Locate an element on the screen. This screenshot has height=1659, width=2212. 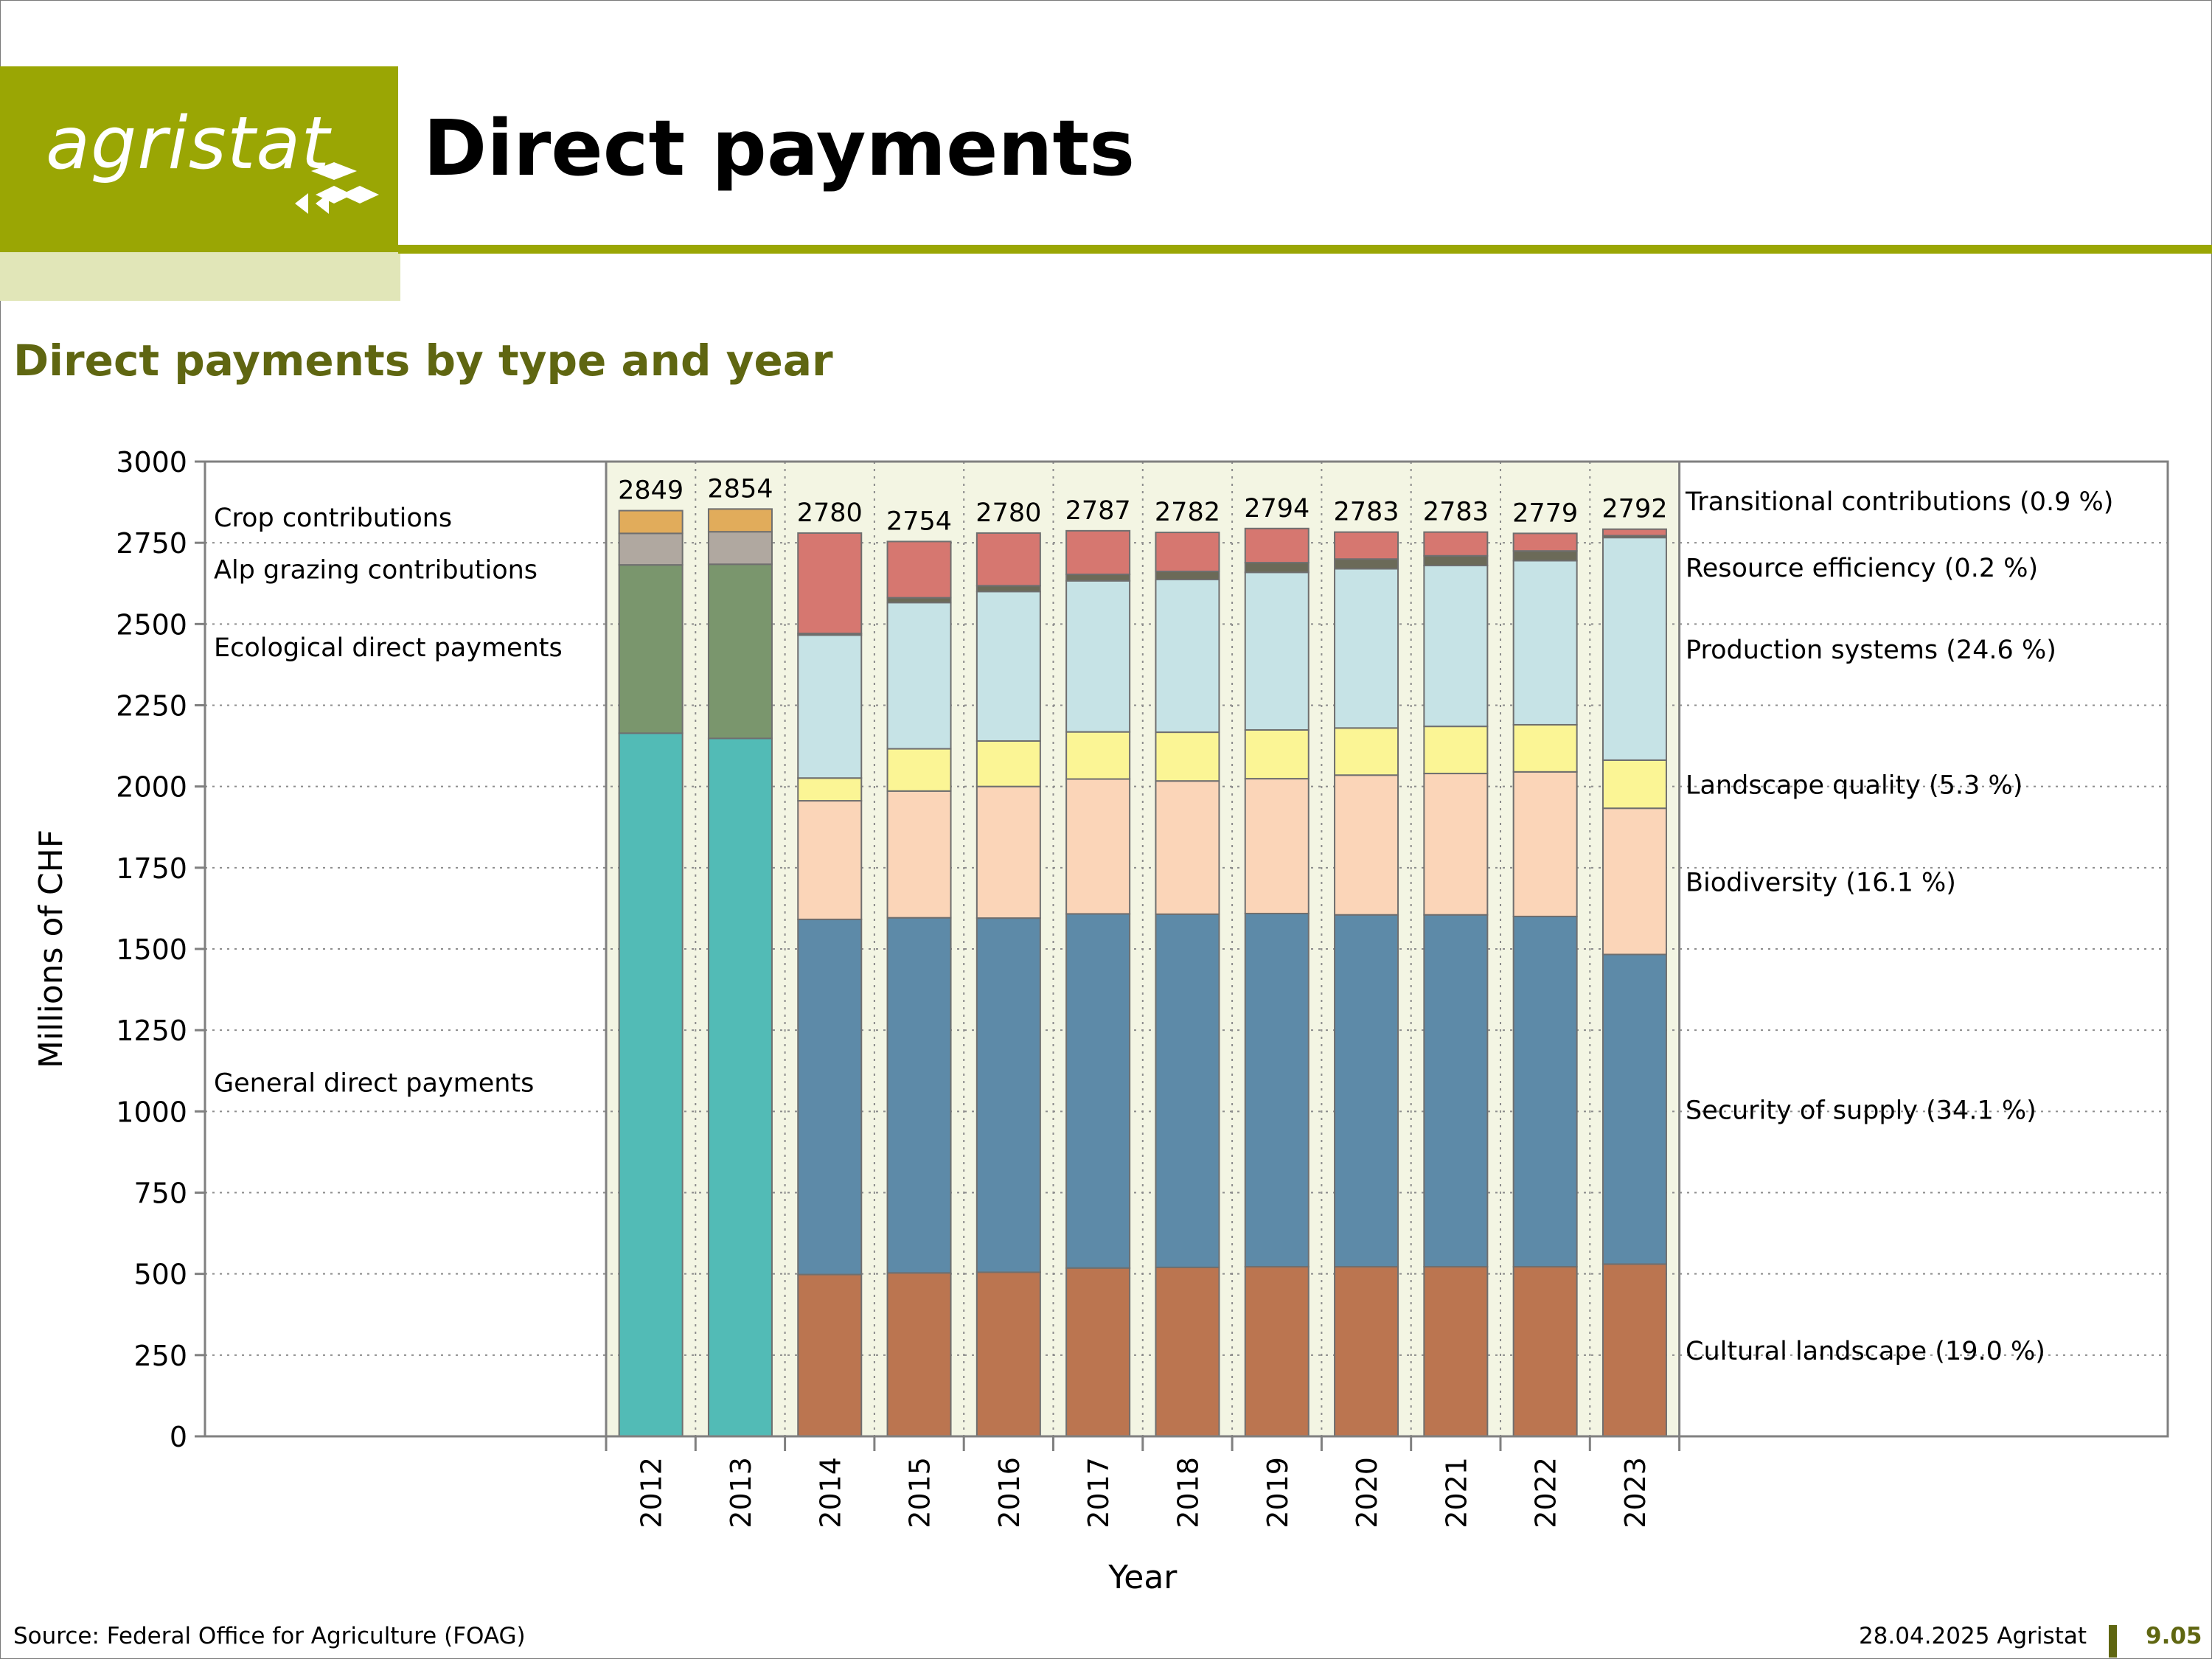
y-tick-label: 500 is located at coordinates (160, 1275).